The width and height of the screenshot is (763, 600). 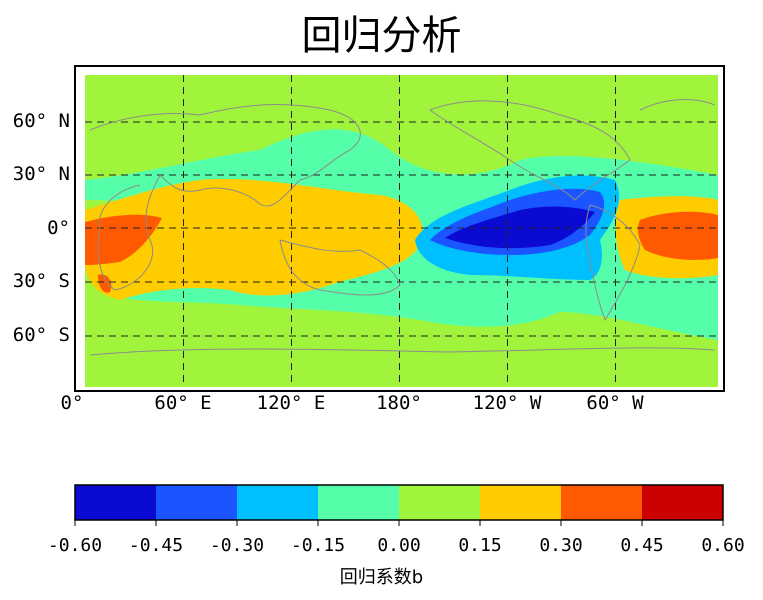 I want to click on lat-tick-label: 0°, so click(x=58, y=228).